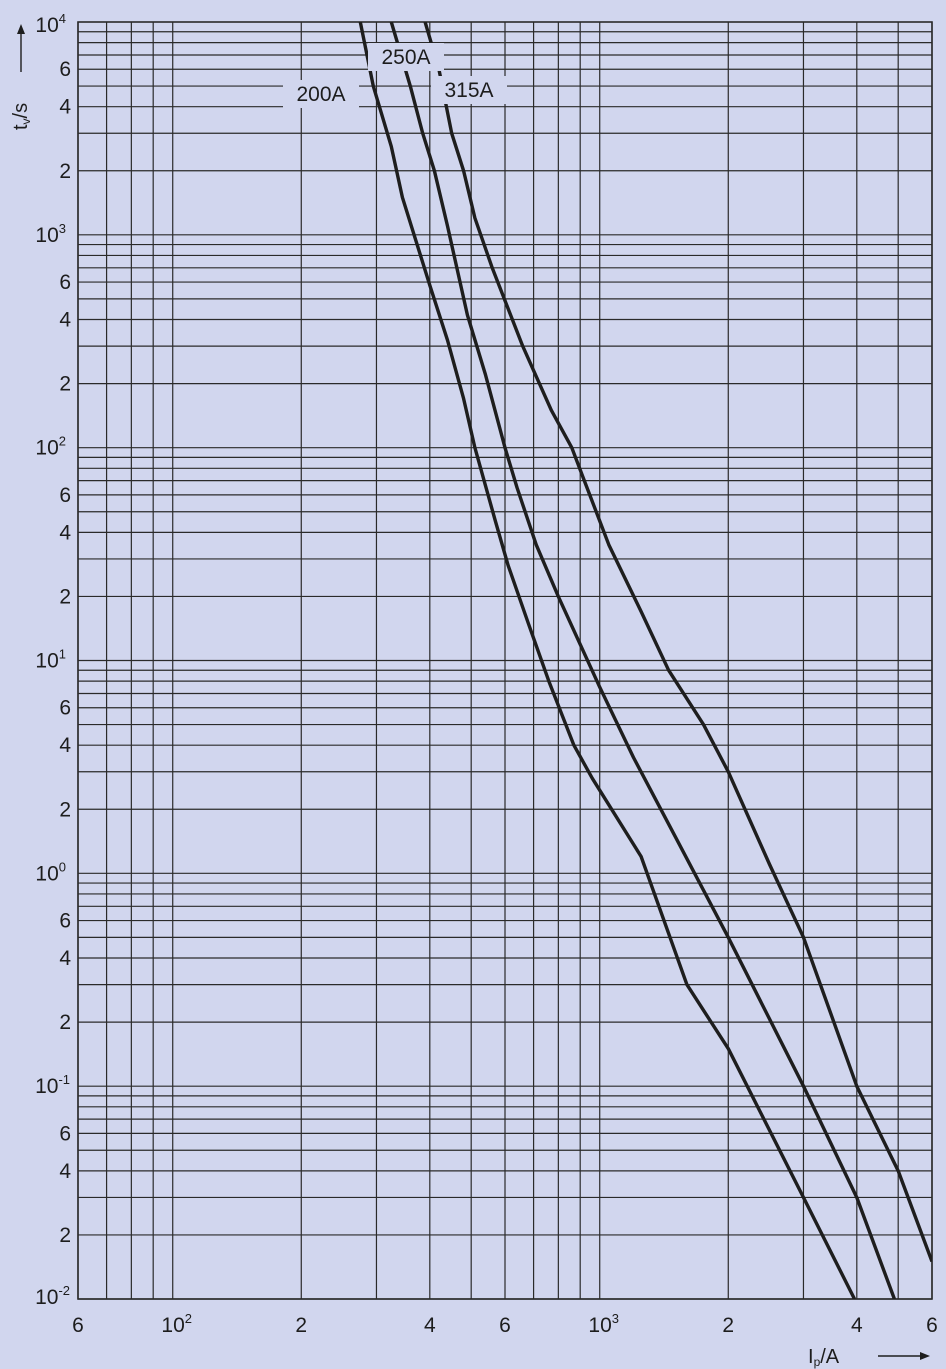  Describe the element at coordinates (21, 116) in the screenshot. I see `y-axis-label: tv/s` at that location.